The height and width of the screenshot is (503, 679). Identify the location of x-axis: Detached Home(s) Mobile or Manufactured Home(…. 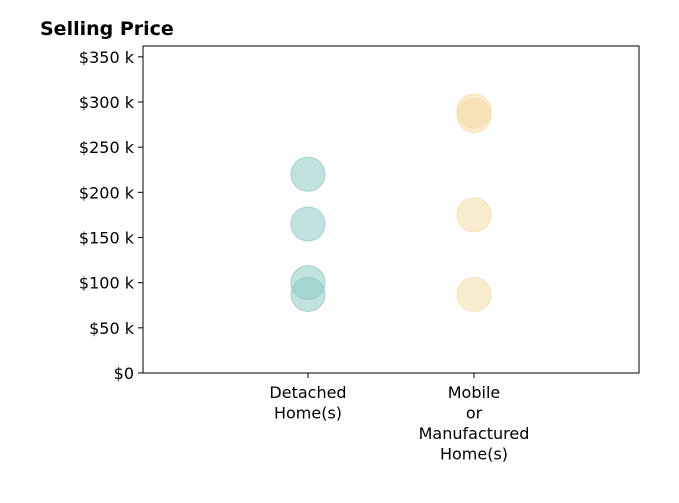
(399, 418).